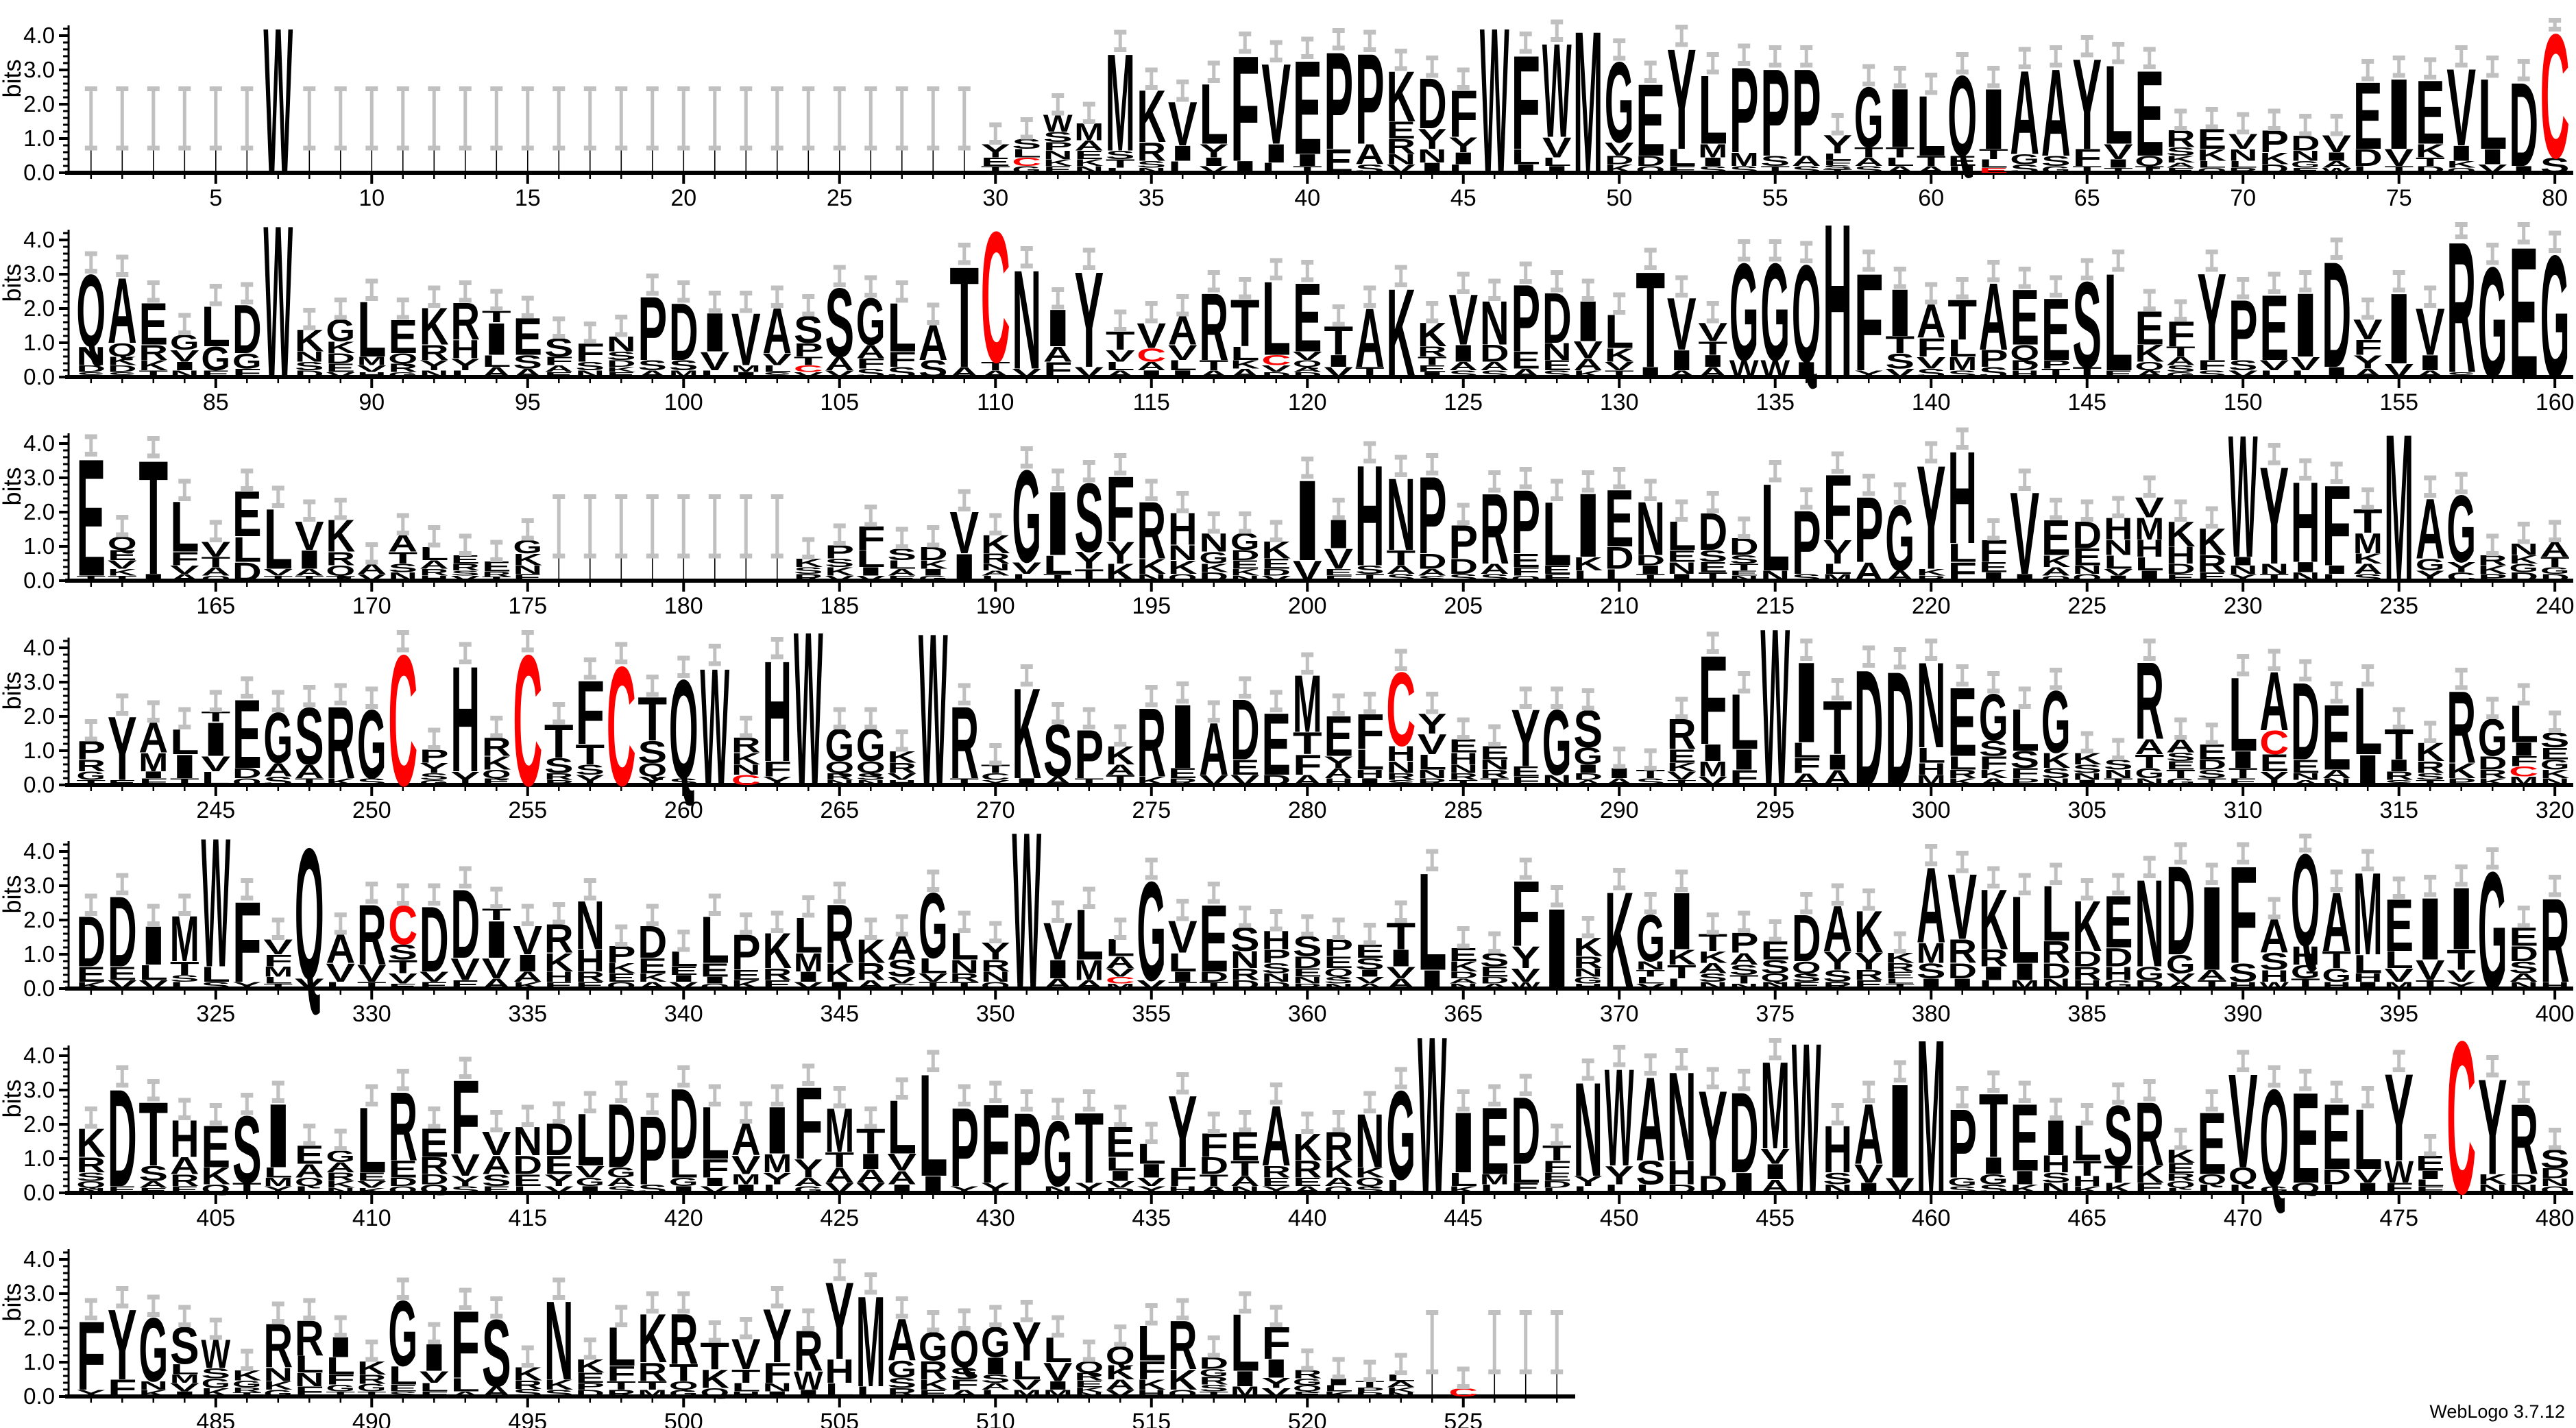  I want to click on logo-letter: P, so click(1276, 956).